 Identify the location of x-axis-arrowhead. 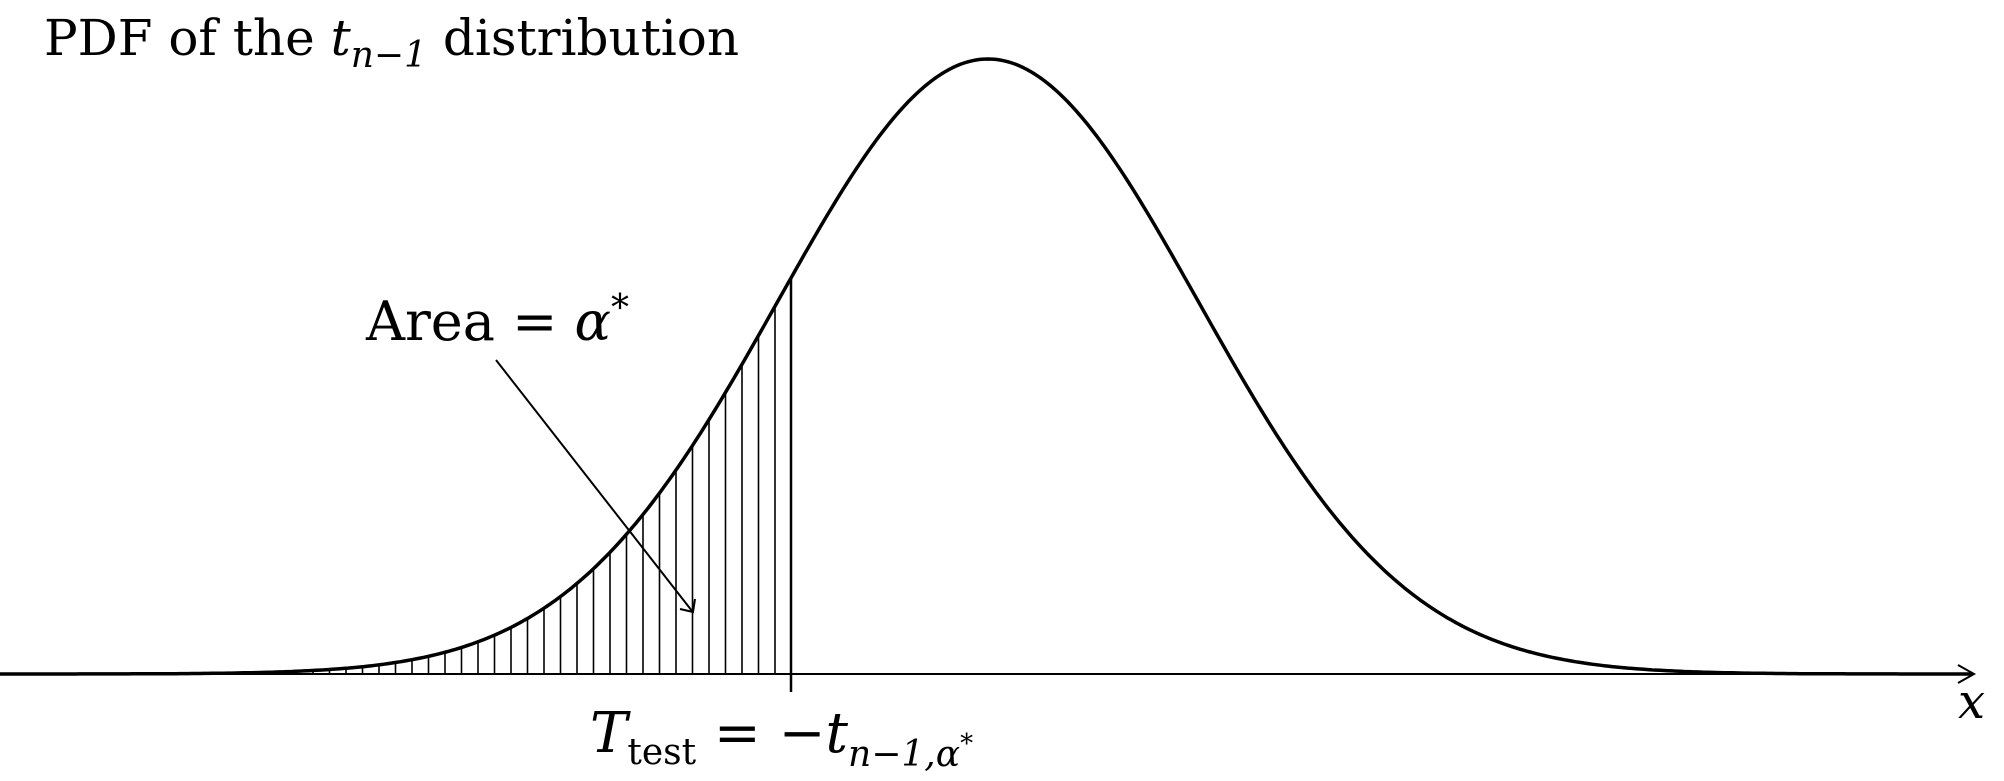
(1967, 674).